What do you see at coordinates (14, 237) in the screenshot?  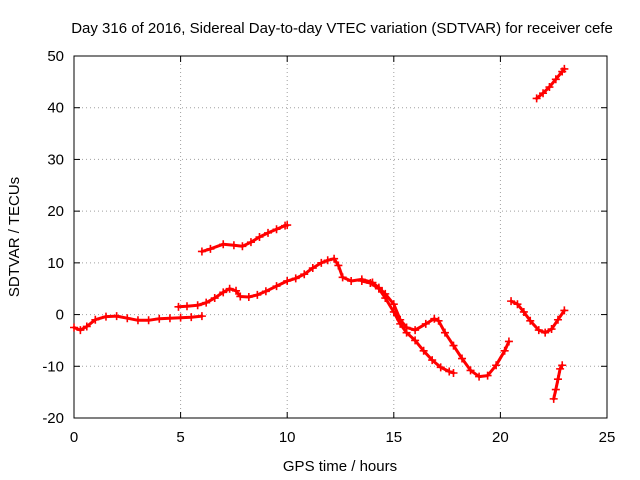 I see `y-axis-label: SDTVAR / TECUs` at bounding box center [14, 237].